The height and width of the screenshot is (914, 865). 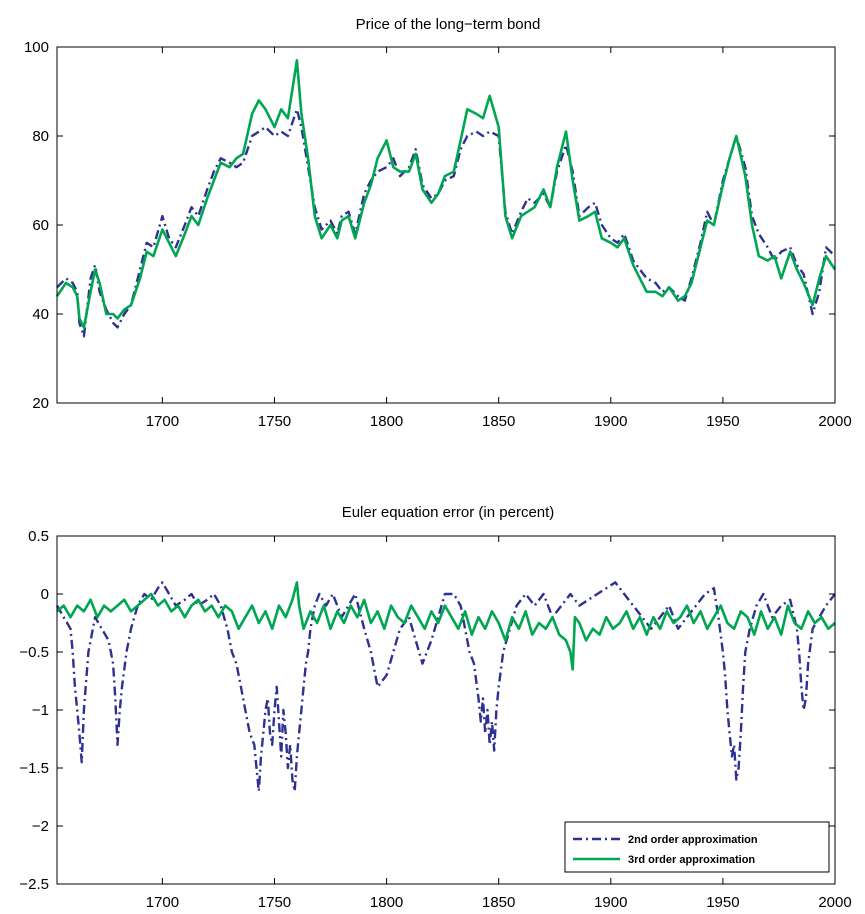 I want to click on bottom-x-tick-label: 2000, so click(x=834, y=902).